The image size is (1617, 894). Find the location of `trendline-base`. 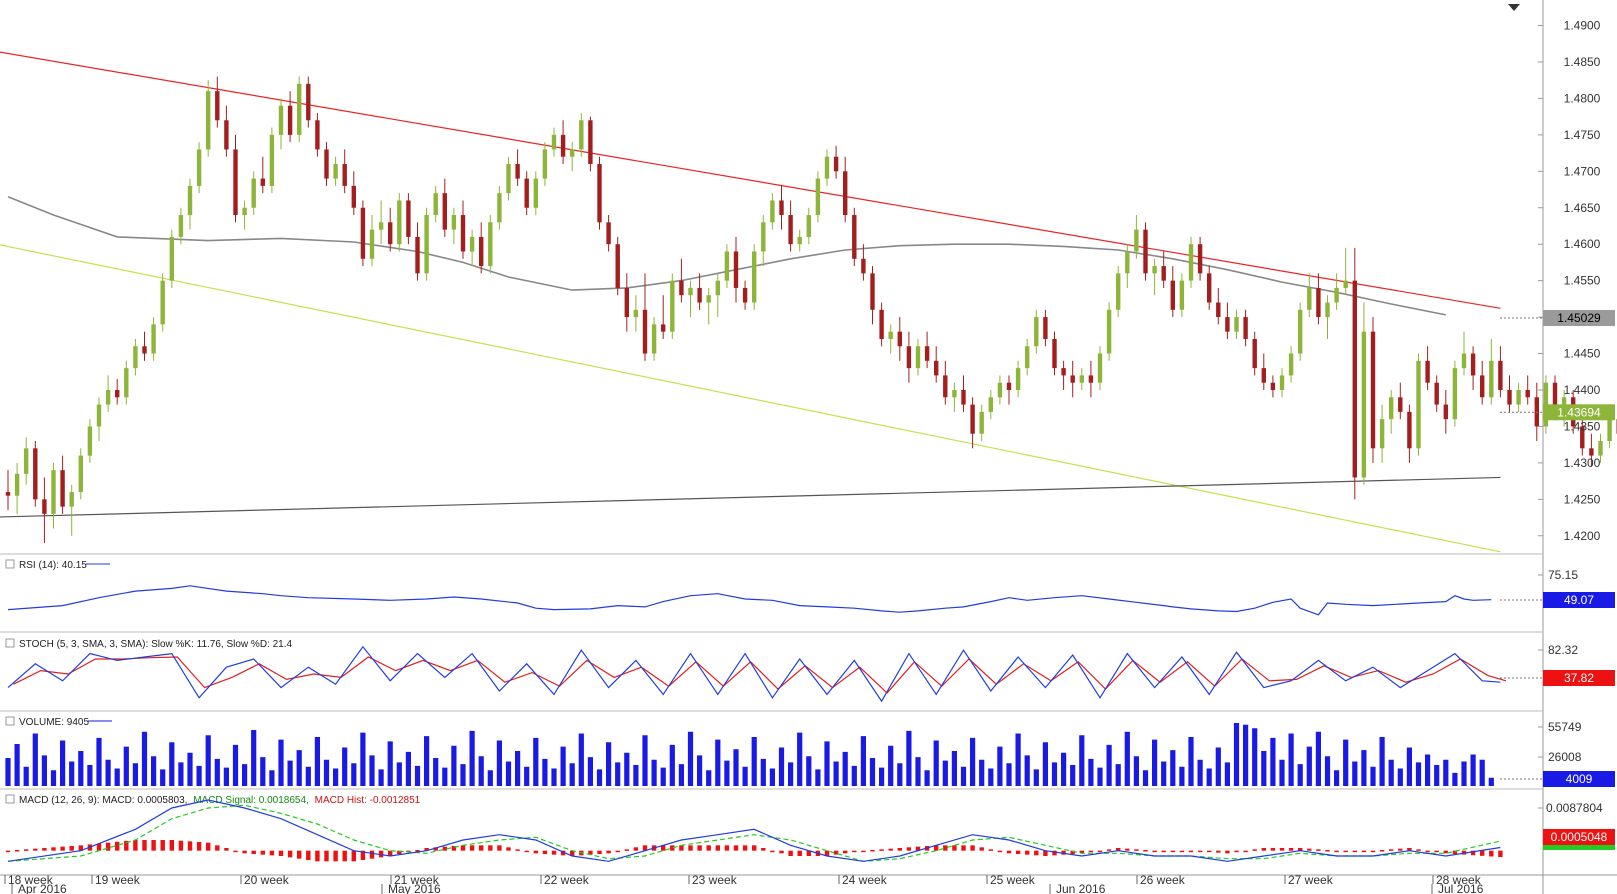

trendline-base is located at coordinates (750, 497).